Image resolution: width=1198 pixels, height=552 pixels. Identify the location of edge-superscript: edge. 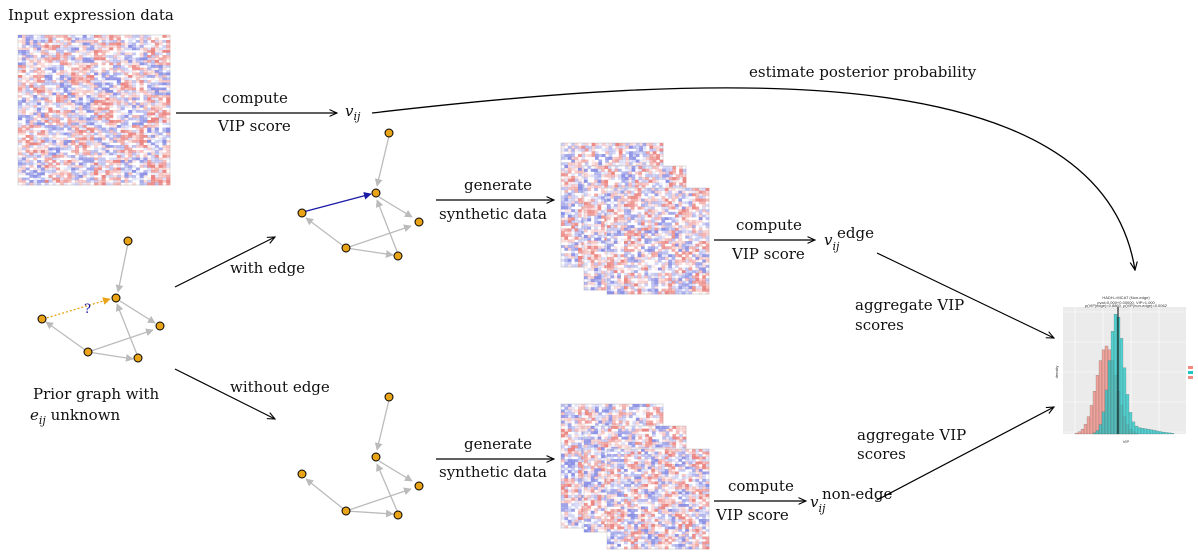
(855, 233).